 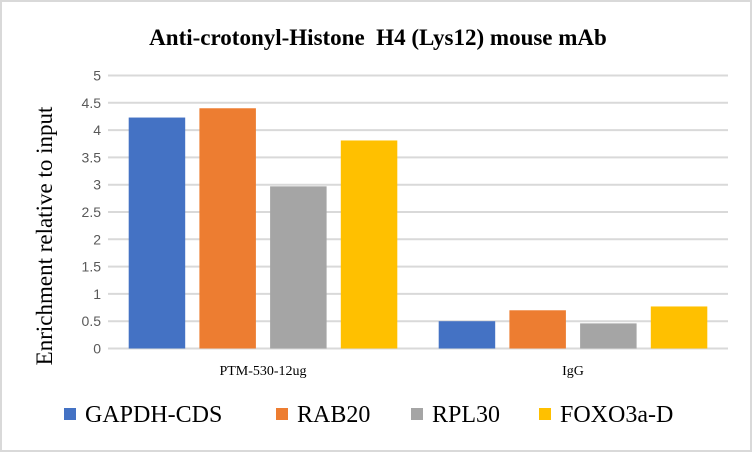 What do you see at coordinates (573, 371) in the screenshot?
I see `x-category-label: IgG` at bounding box center [573, 371].